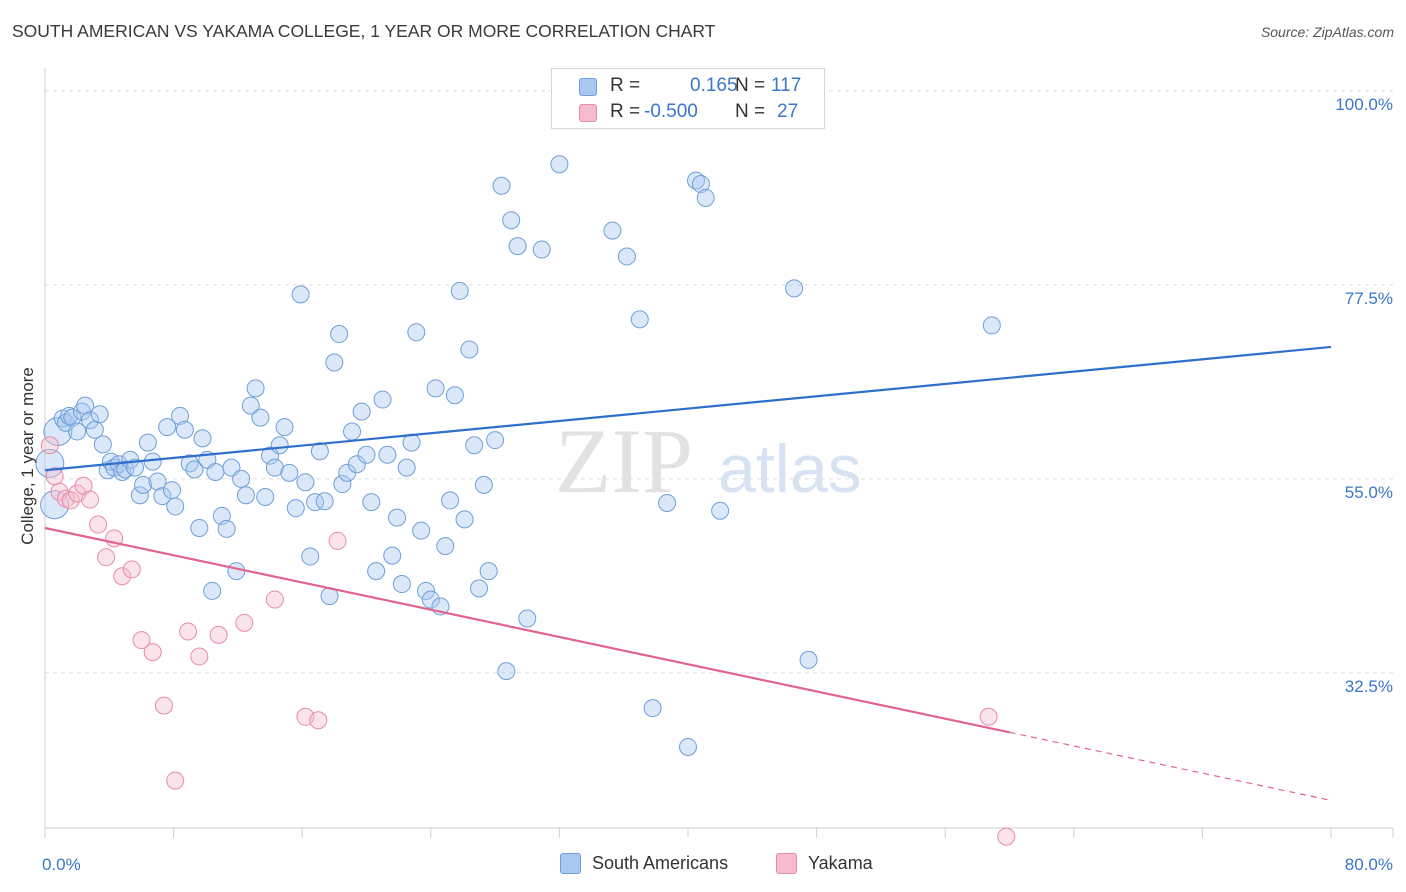 The height and width of the screenshot is (892, 1406). I want to click on legend-swatch-blue, so click(588, 87).